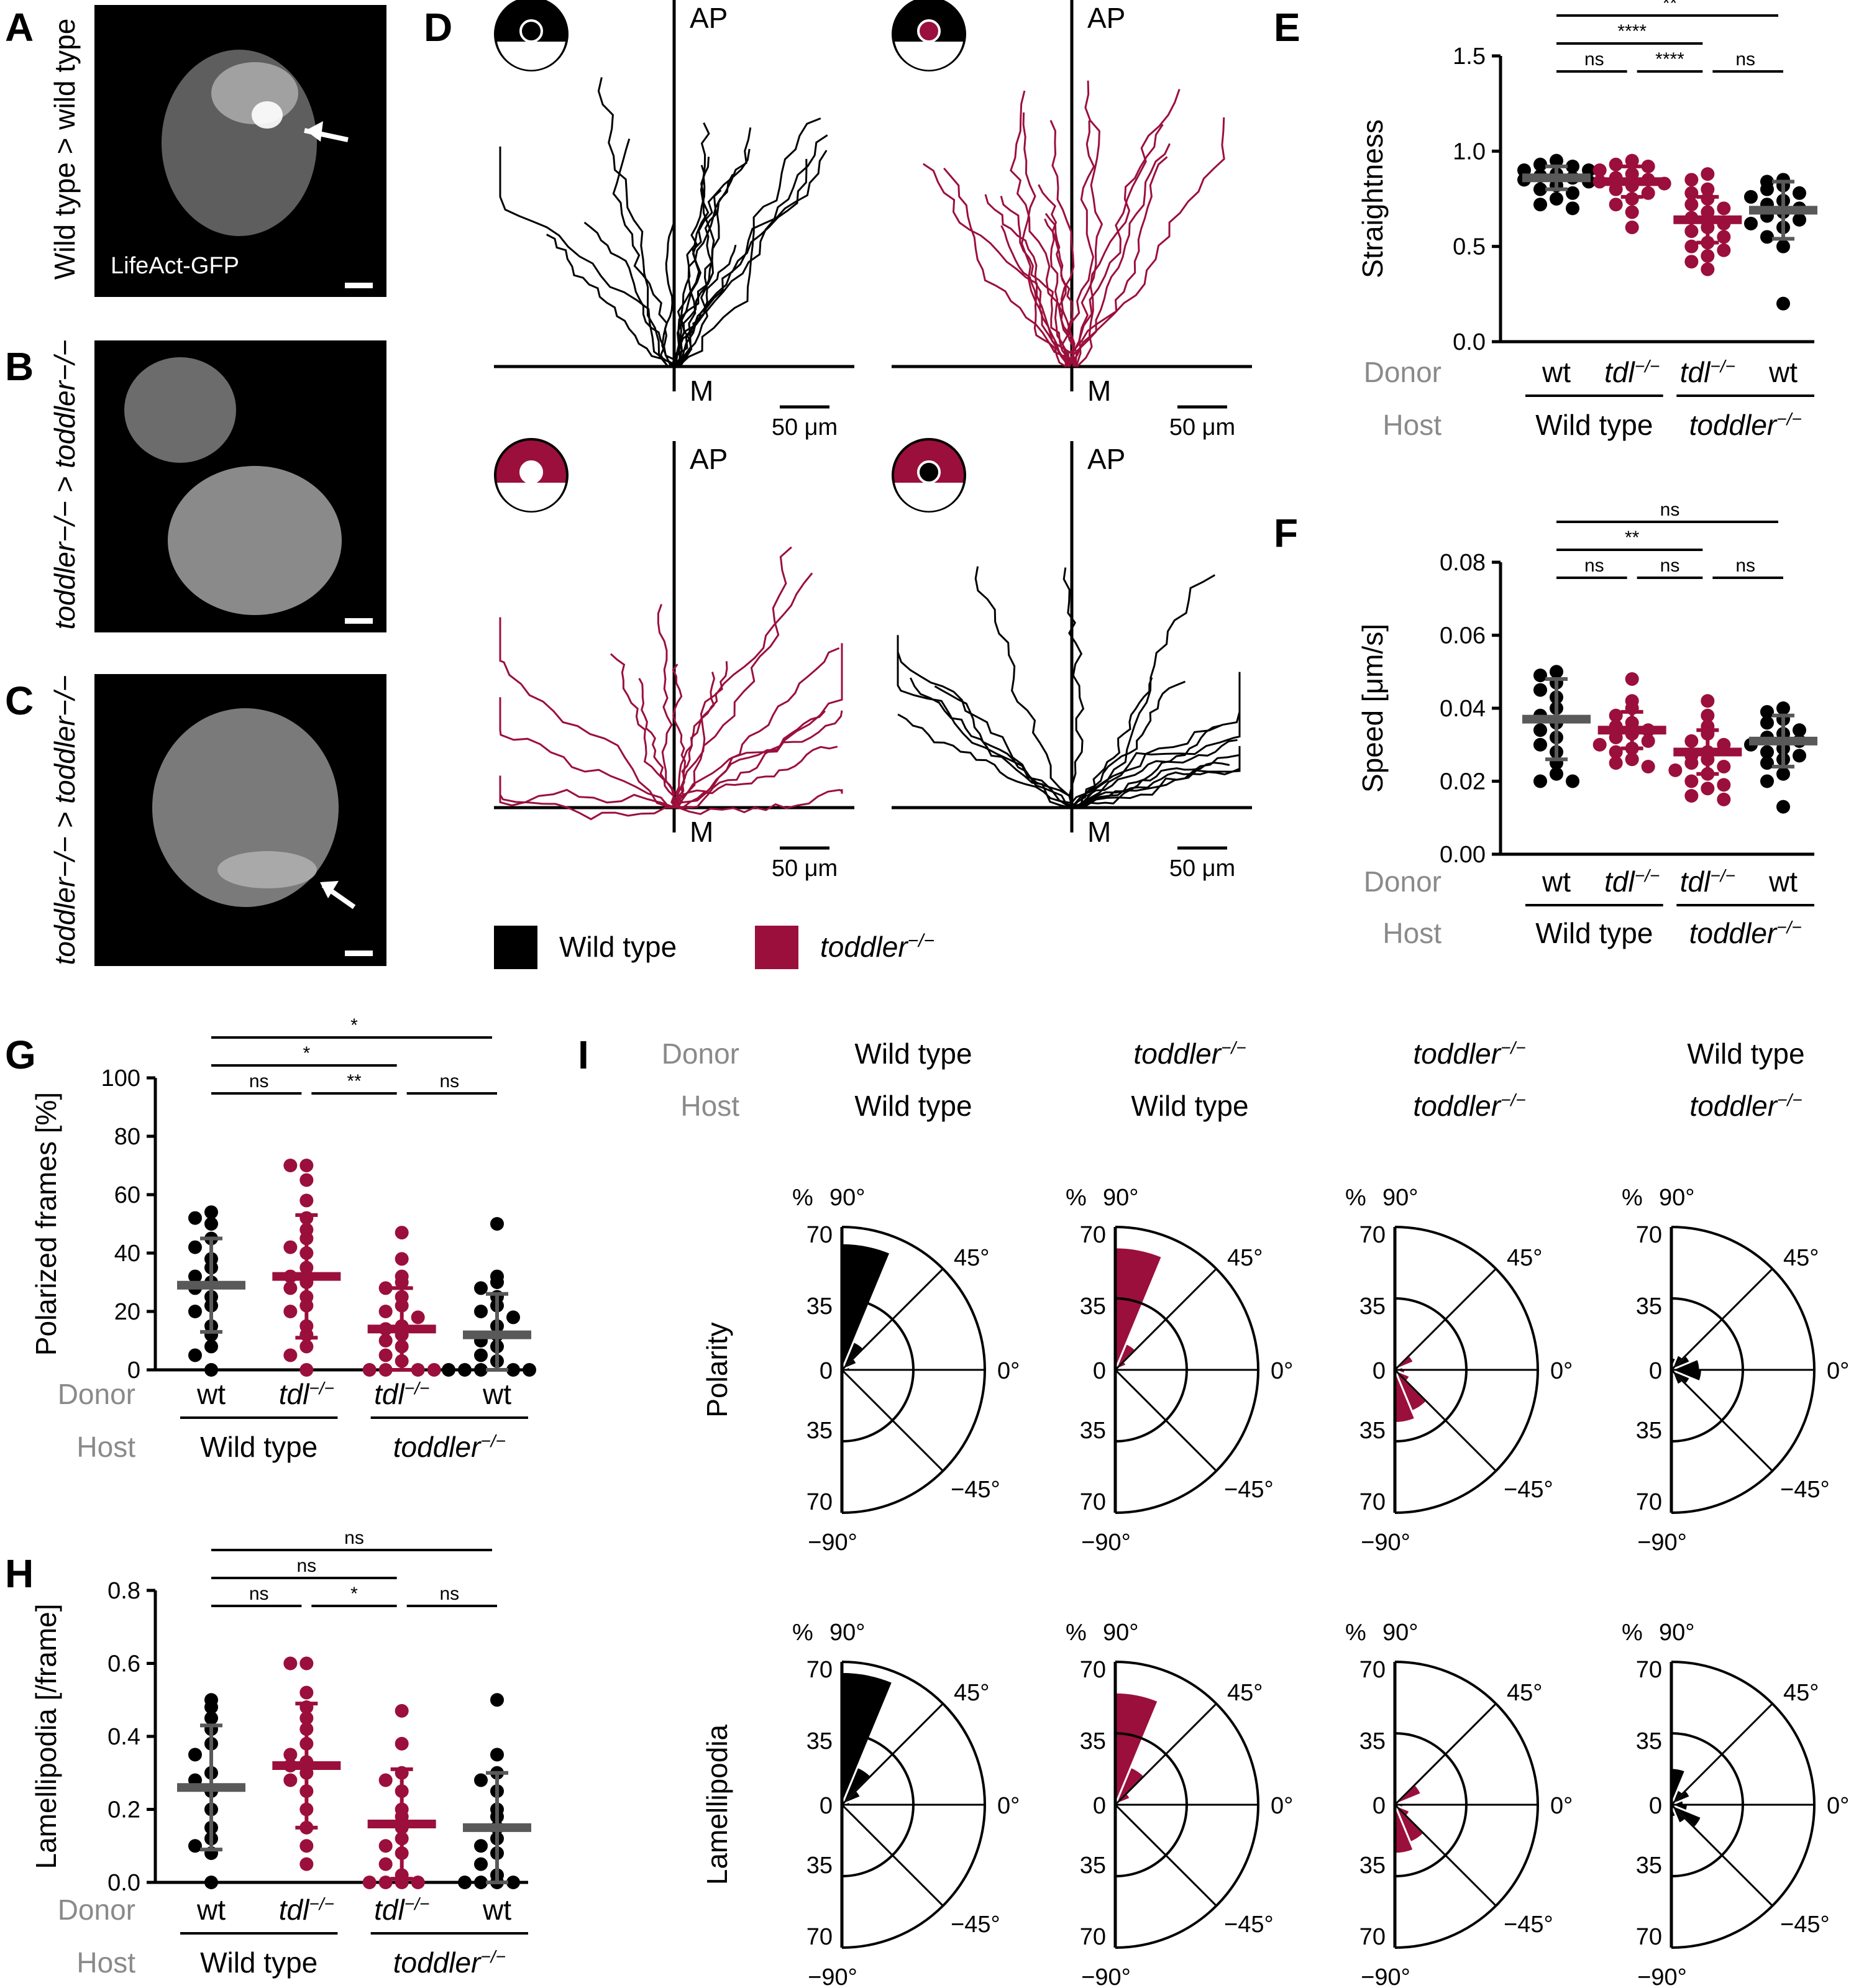 This screenshot has width=1864, height=1988. I want to click on y-tick-label: 0.4, so click(123, 1737).